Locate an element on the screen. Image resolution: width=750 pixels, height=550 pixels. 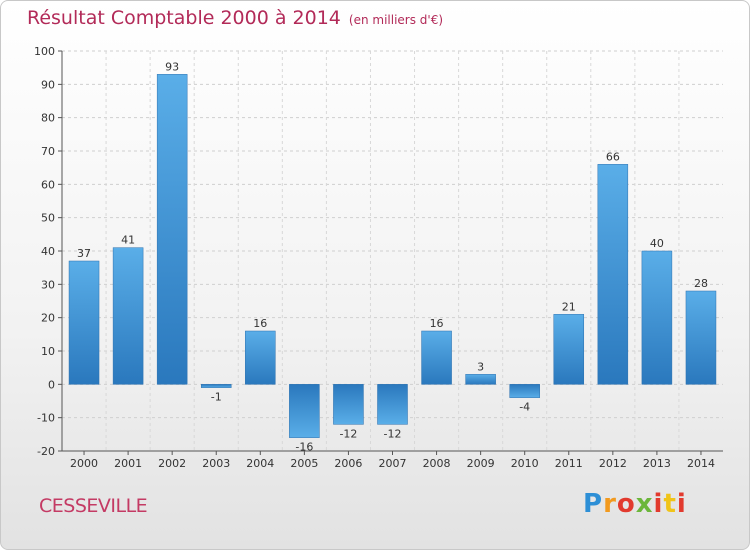
y-tick-label: -20 is located at coordinates (46, 451).